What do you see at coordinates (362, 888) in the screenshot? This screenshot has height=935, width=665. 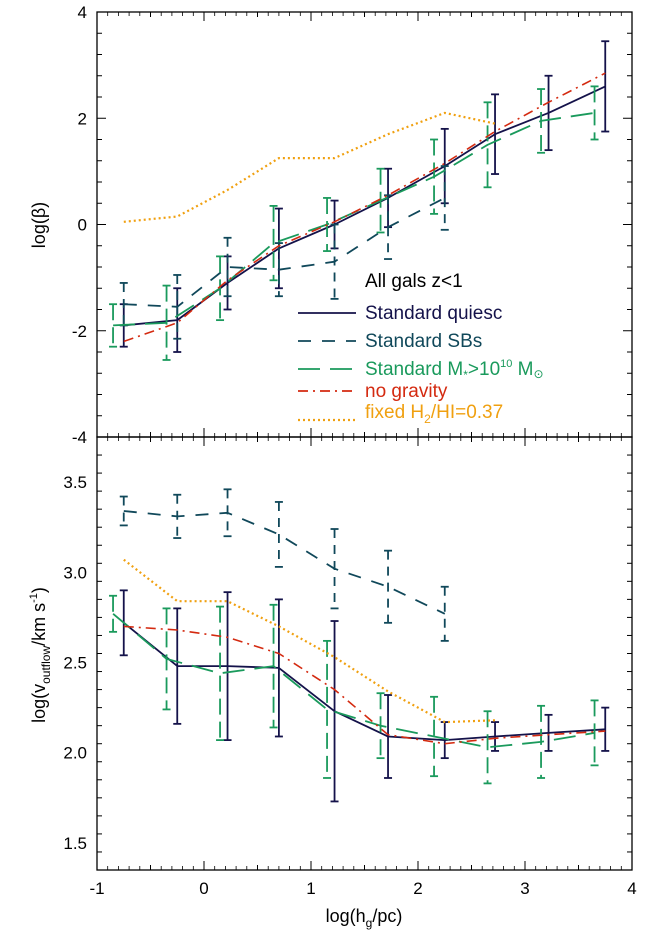 I see `bottom-x-tick-labels: -1 0 1 2 3 4` at bounding box center [362, 888].